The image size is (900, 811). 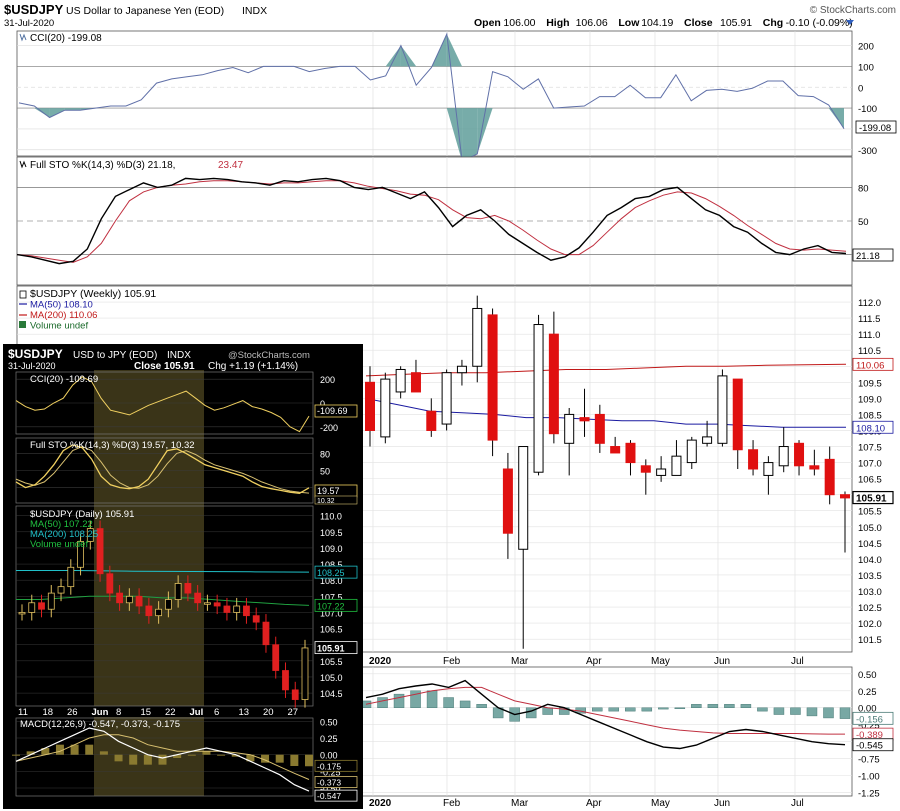 I want to click on price-x-label: Jul, so click(x=797, y=661).